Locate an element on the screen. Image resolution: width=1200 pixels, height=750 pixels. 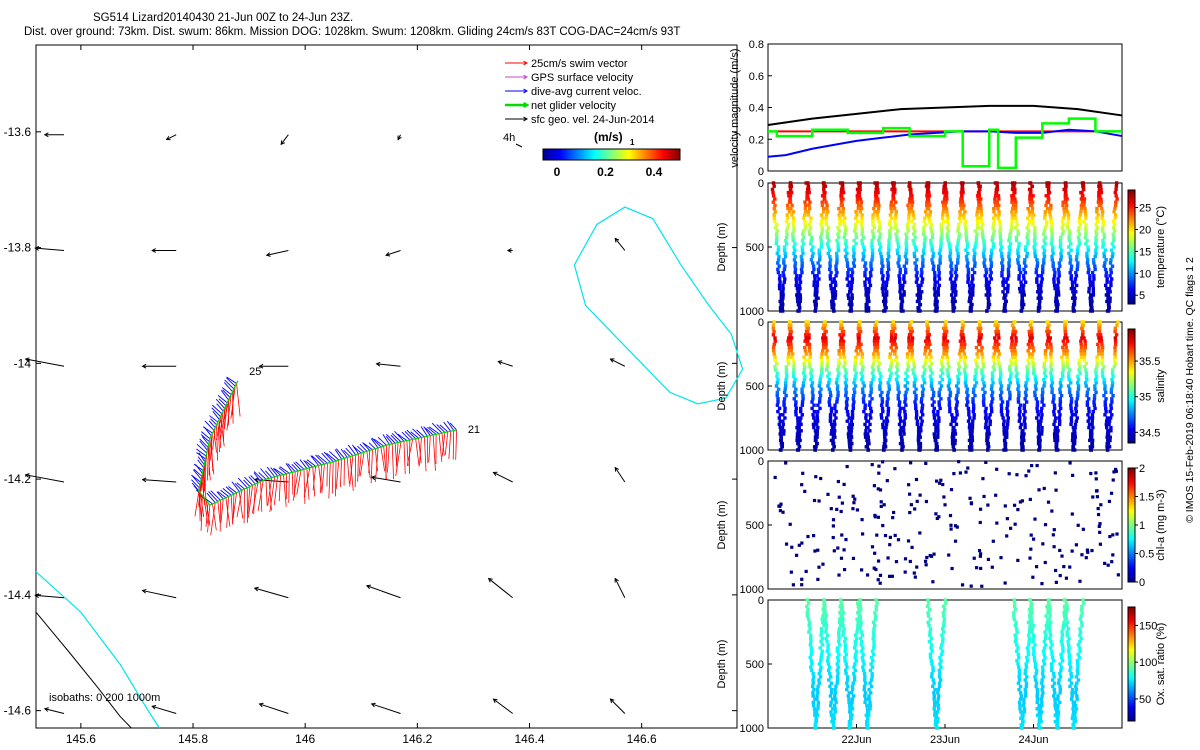
geo-velocity-arrow is located at coordinates (50, 249).